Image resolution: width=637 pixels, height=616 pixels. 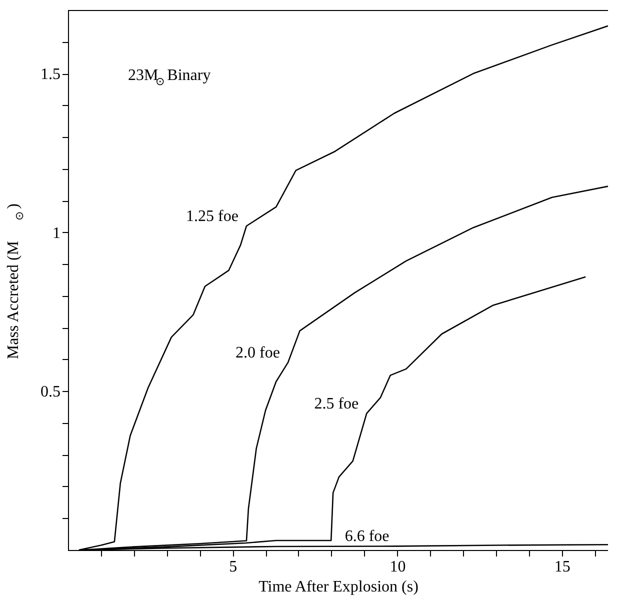 I want to click on series-label: 1.25 foe, so click(x=212, y=216).